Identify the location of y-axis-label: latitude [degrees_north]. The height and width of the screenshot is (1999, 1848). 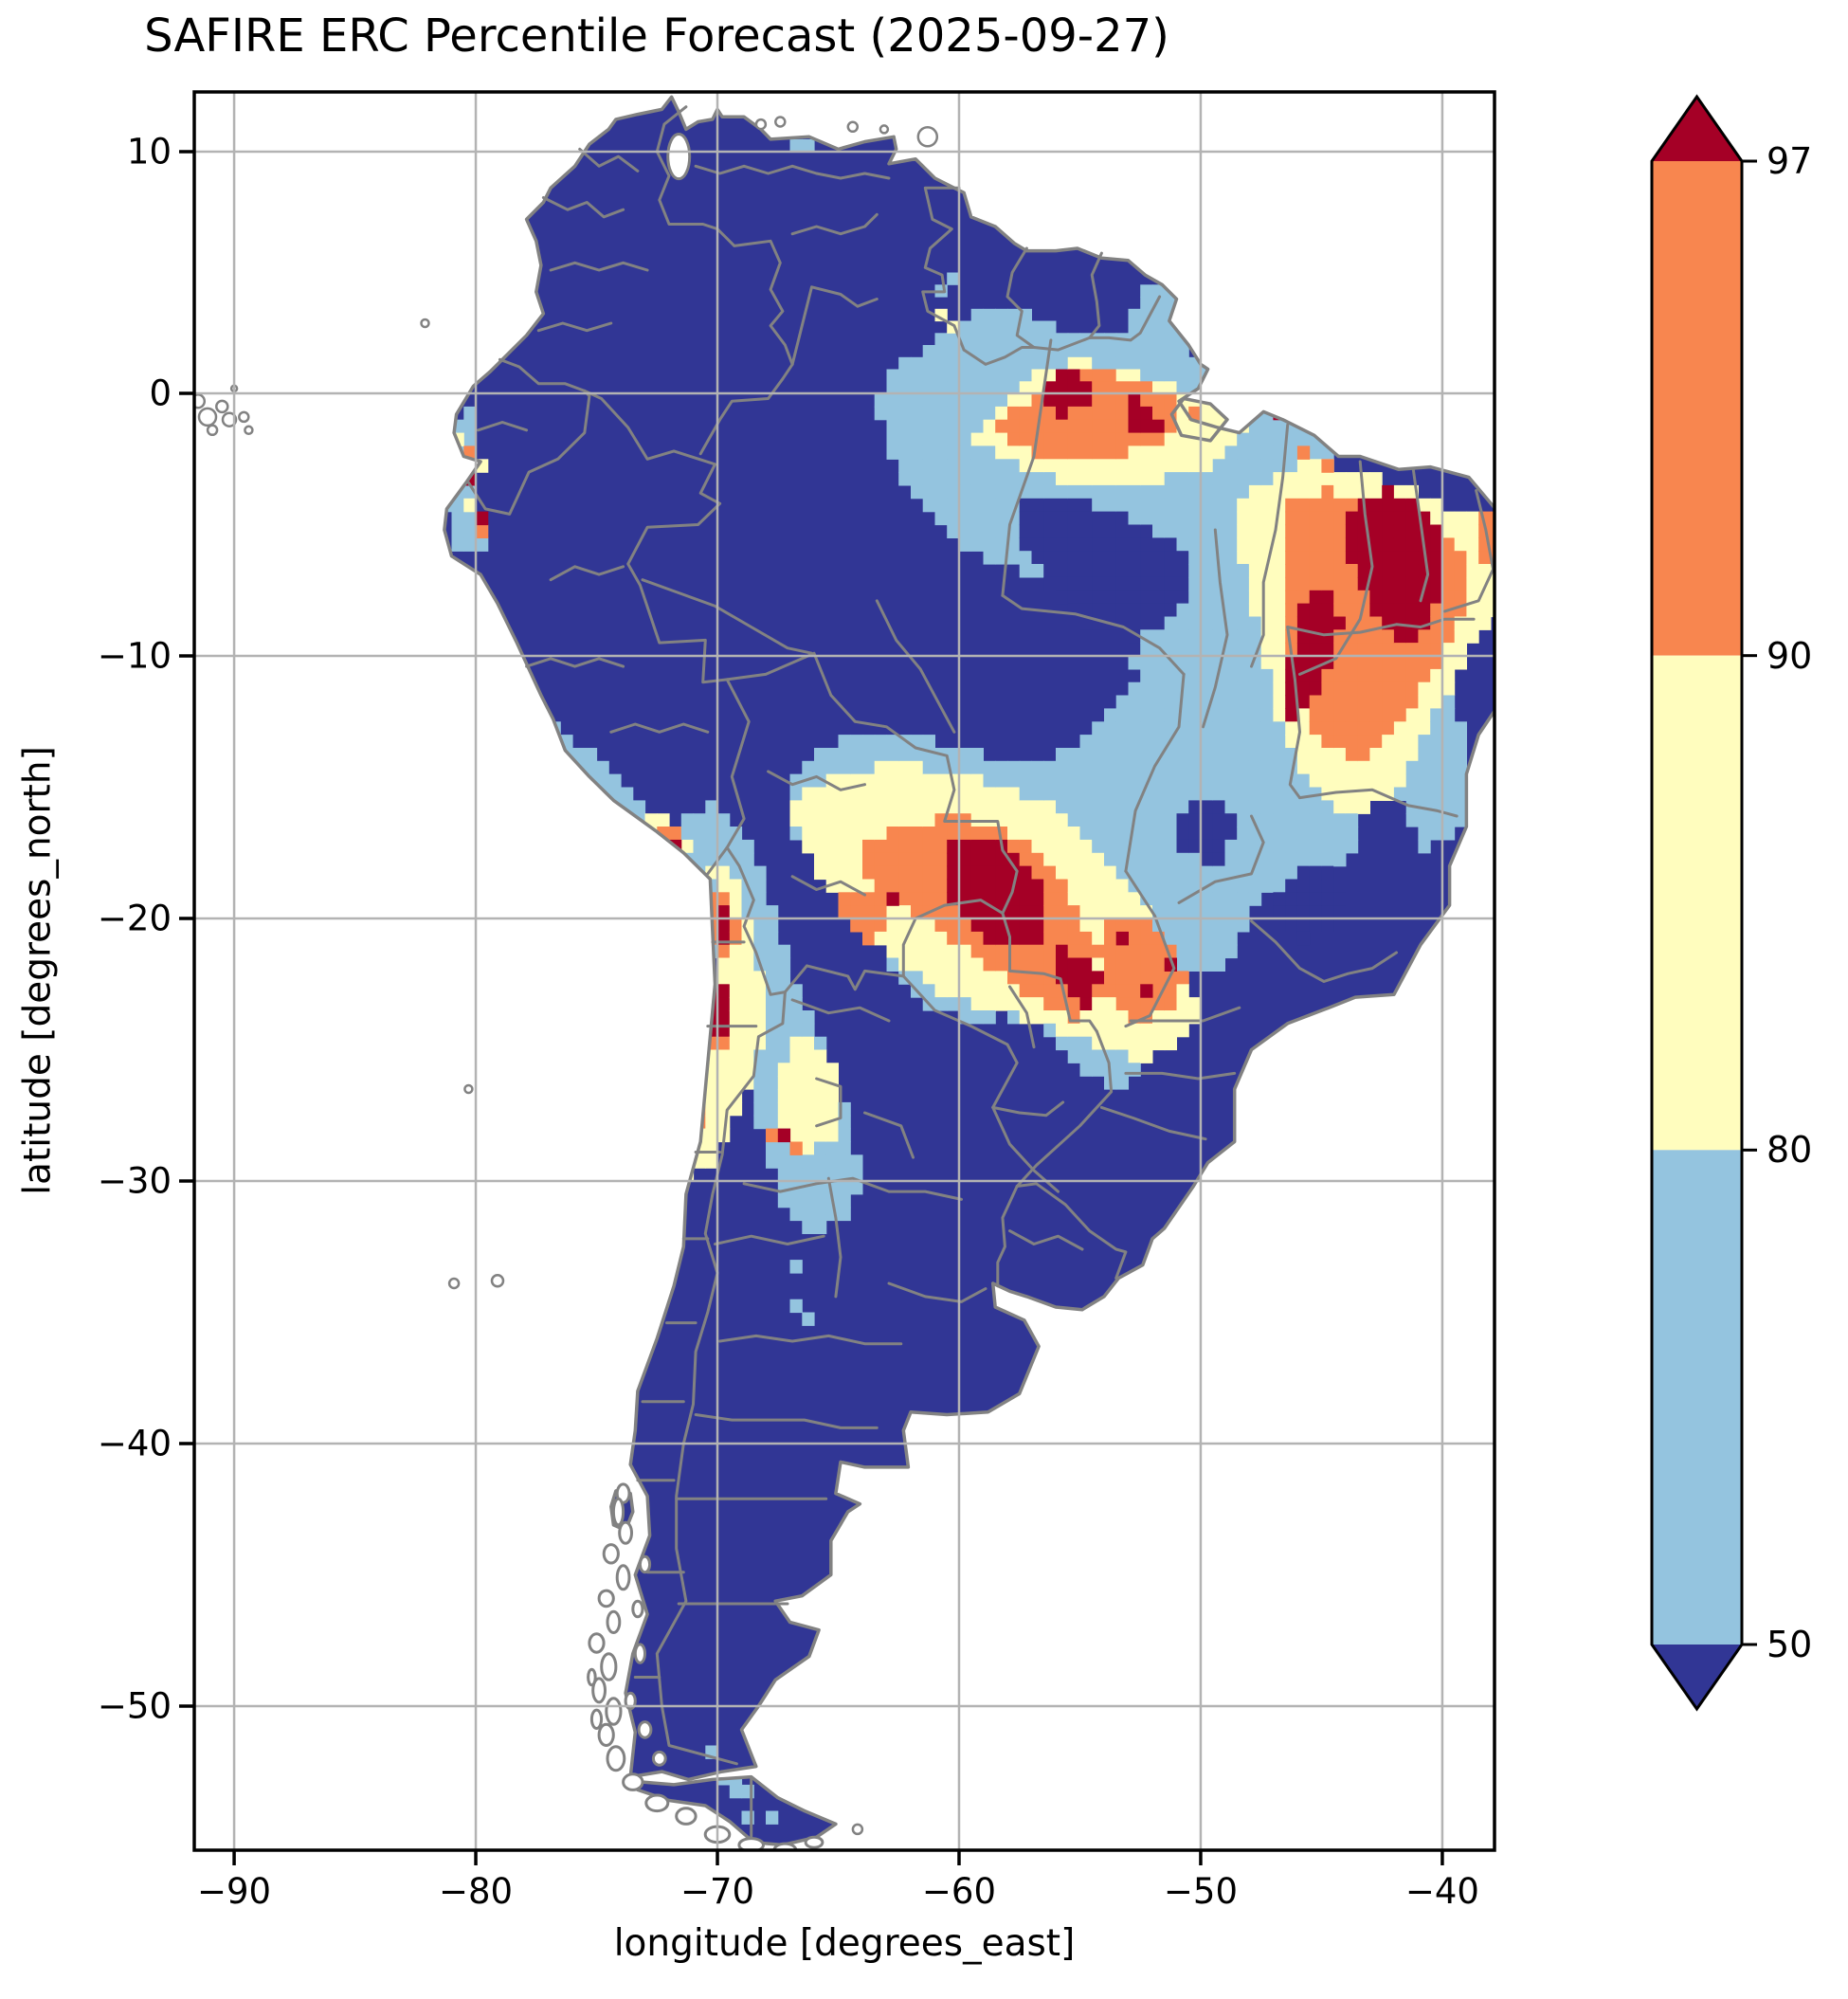
(38, 971).